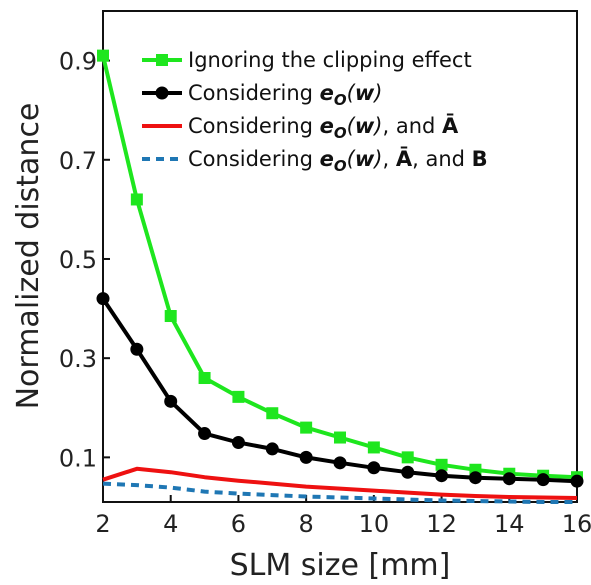 This screenshot has width=591, height=585. Describe the element at coordinates (338, 160) in the screenshot. I see `legend-label-considering-eo-a-b: Considering eO(w), Ā, and B` at that location.